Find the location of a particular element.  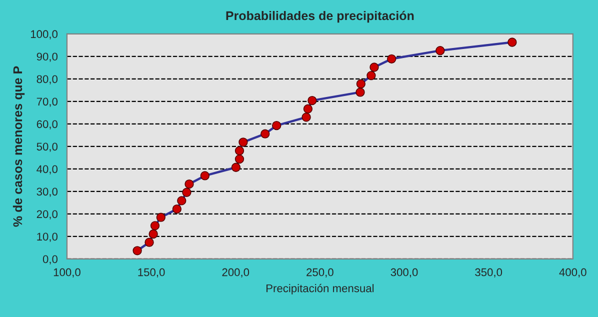

y-tick-label: 20,0 is located at coordinates (47, 215).